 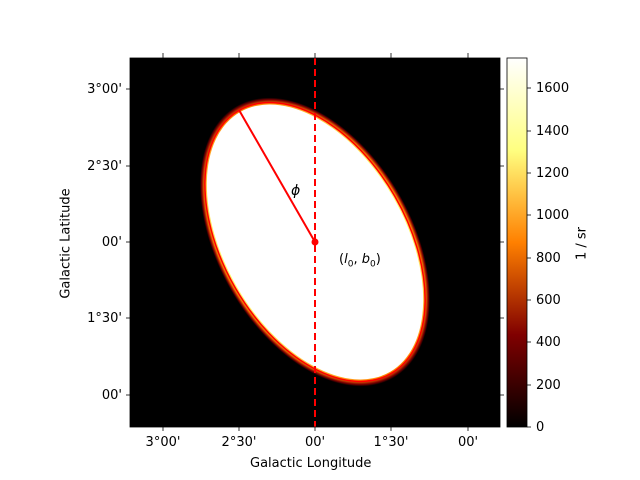 I want to click on phi-annotation: ϕ, so click(x=296, y=191).